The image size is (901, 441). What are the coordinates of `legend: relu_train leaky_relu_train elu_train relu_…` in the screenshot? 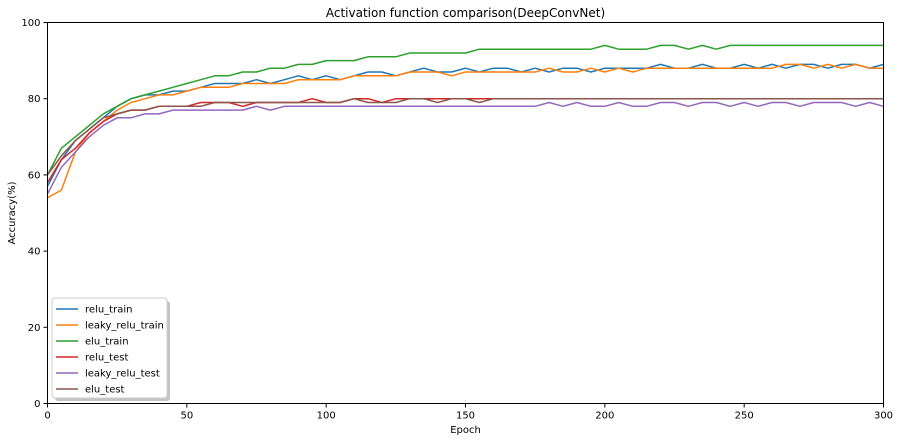 It's located at (110, 349).